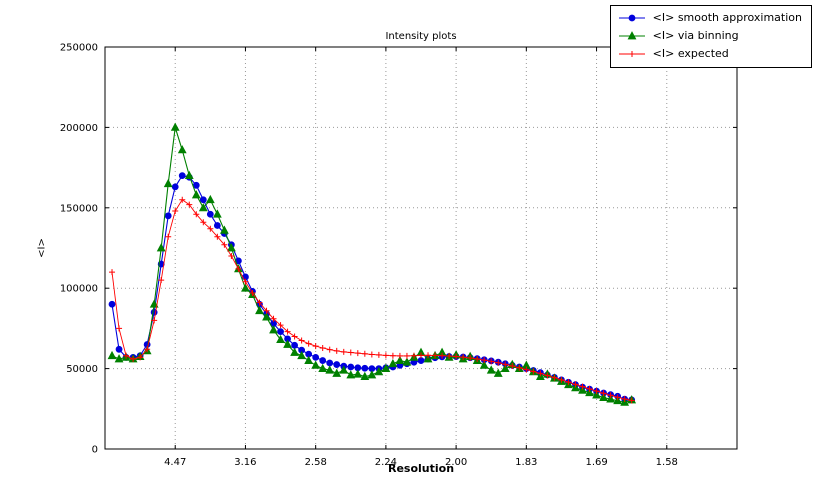 This screenshot has height=492, width=817. I want to click on x-tick-label: 4.47, so click(175, 462).